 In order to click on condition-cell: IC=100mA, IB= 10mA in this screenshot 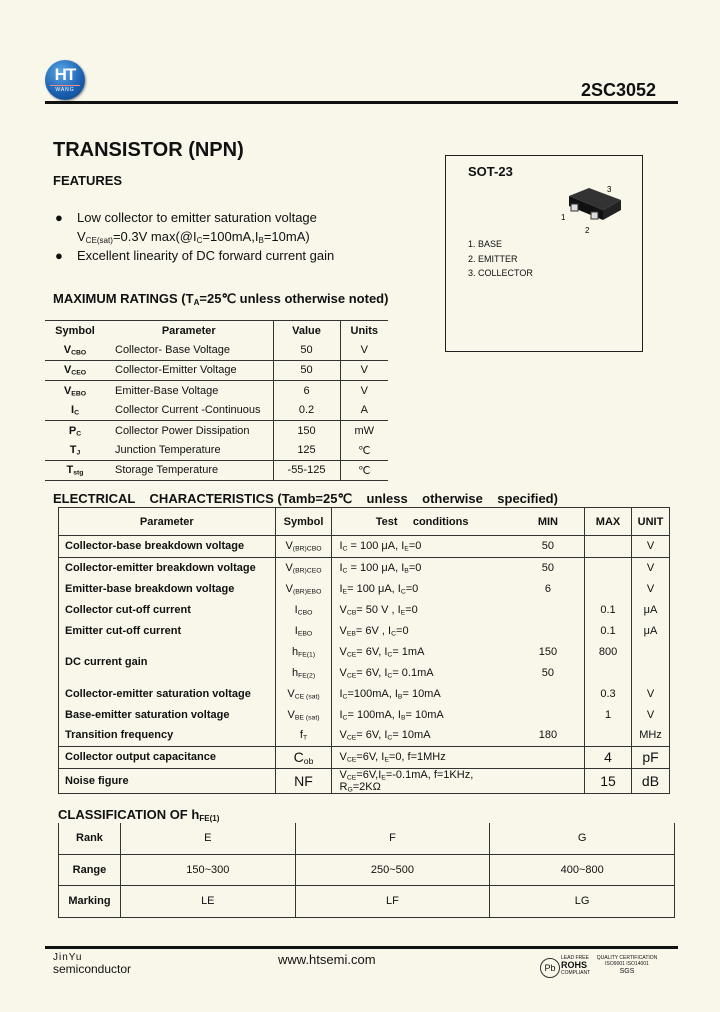, I will do `click(421, 694)`.